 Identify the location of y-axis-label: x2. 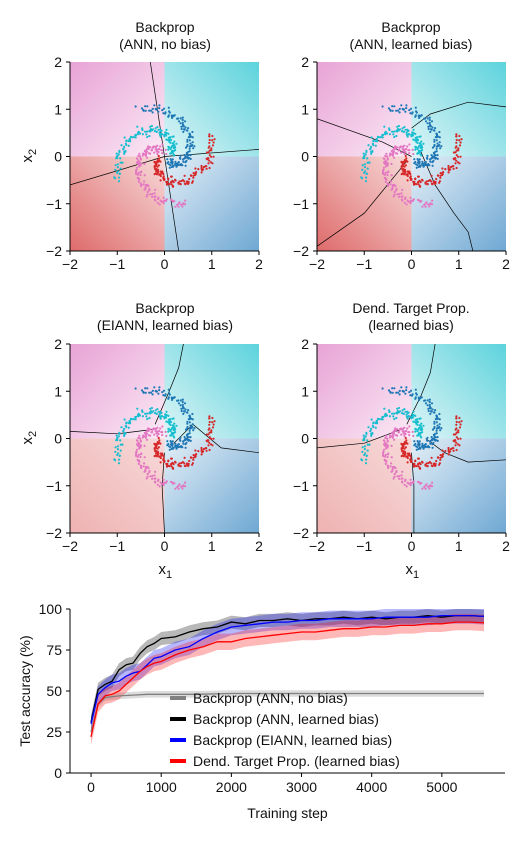
(29, 438).